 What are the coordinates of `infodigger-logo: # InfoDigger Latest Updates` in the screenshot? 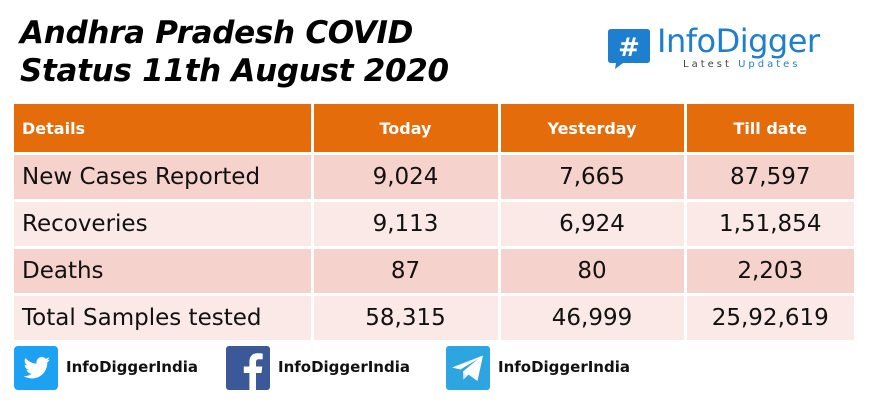 It's located at (717, 52).